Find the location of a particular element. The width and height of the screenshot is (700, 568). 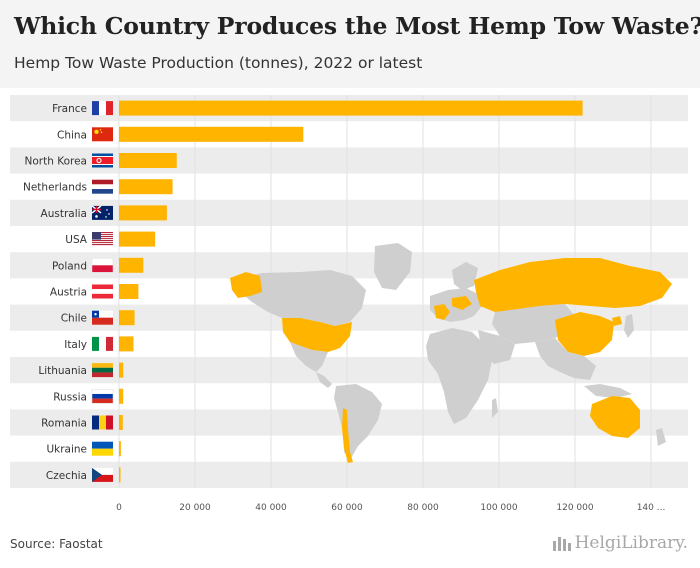

x-tick-label: 0 is located at coordinates (119, 508).